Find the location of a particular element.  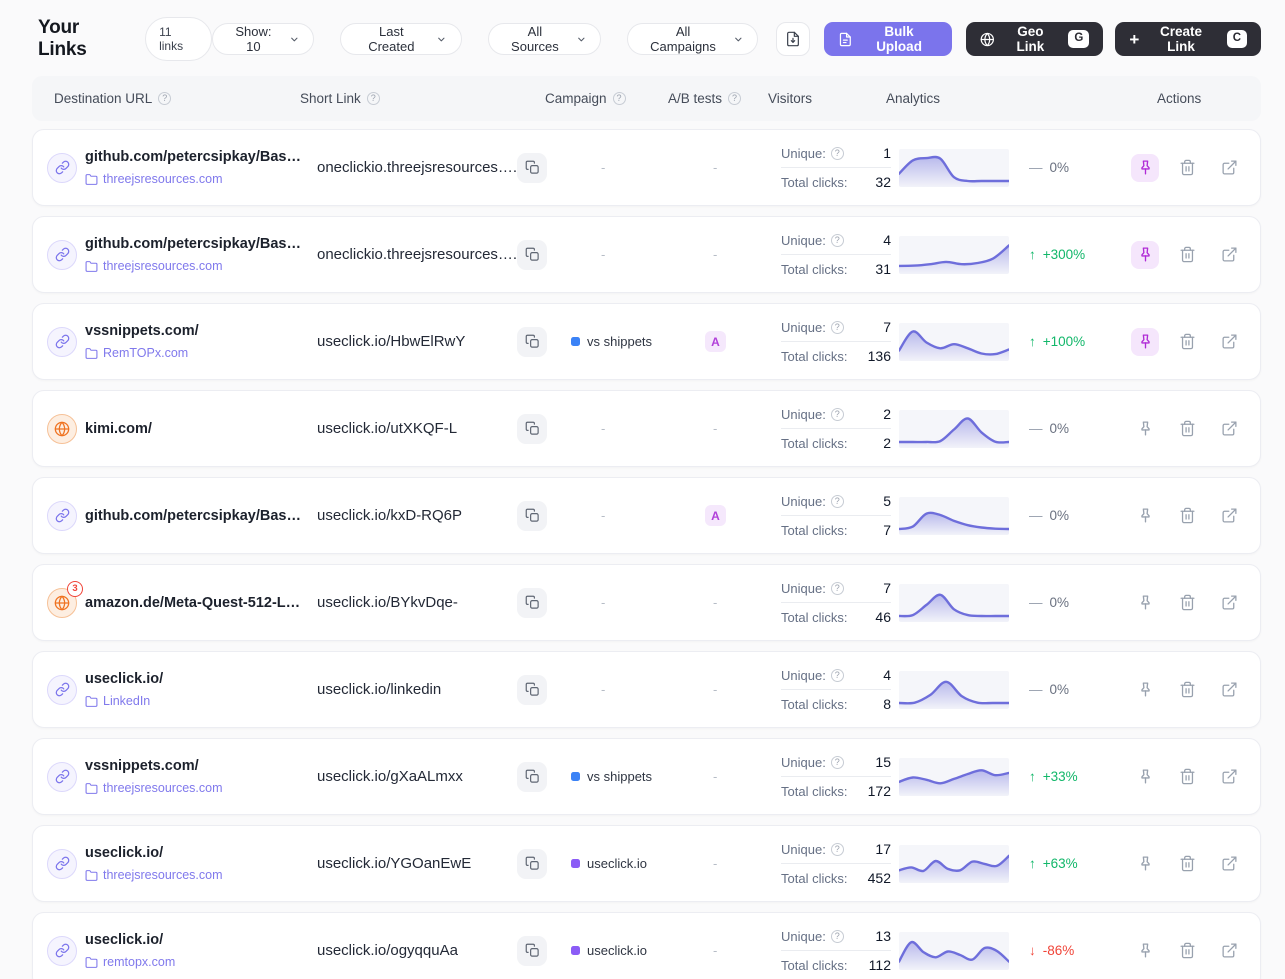

short-link: useclick.io/ogyqquAa is located at coordinates (387, 950).